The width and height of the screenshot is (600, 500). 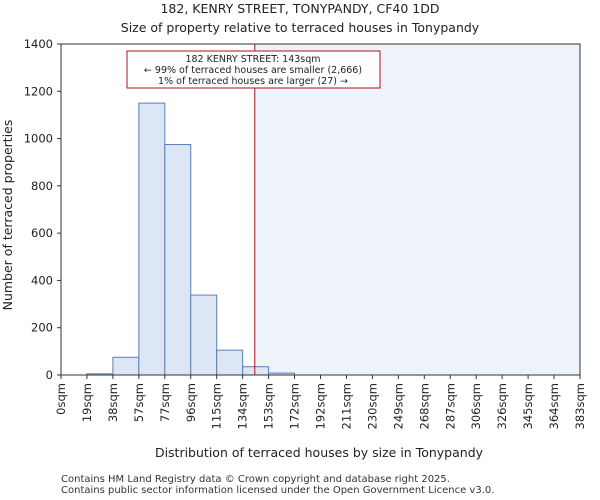 I want to click on y-tick-label: 1400, so click(x=38, y=44).